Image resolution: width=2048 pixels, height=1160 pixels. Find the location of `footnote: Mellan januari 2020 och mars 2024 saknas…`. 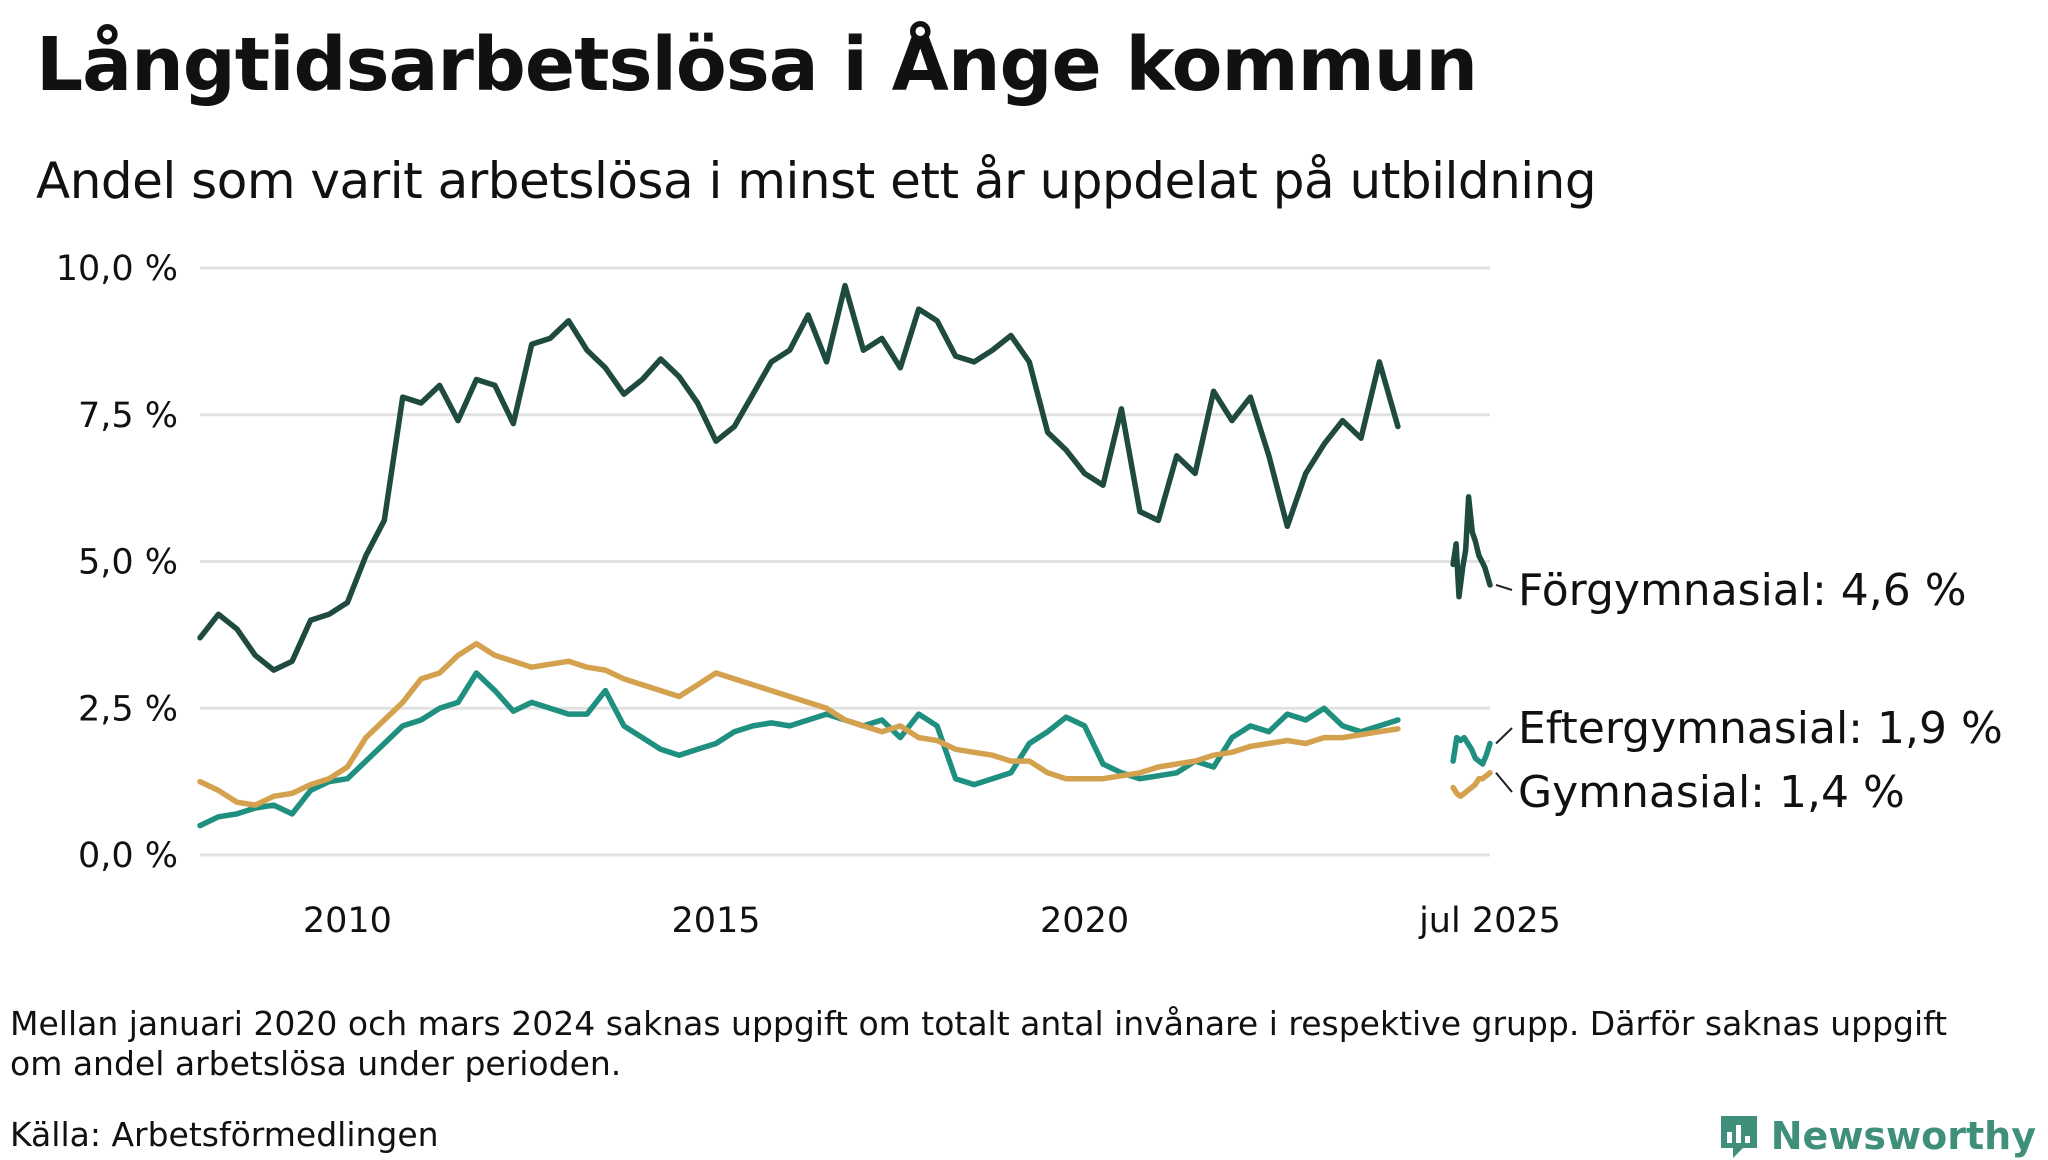

footnote: Mellan januari 2020 och mars 2024 saknas… is located at coordinates (979, 1043).